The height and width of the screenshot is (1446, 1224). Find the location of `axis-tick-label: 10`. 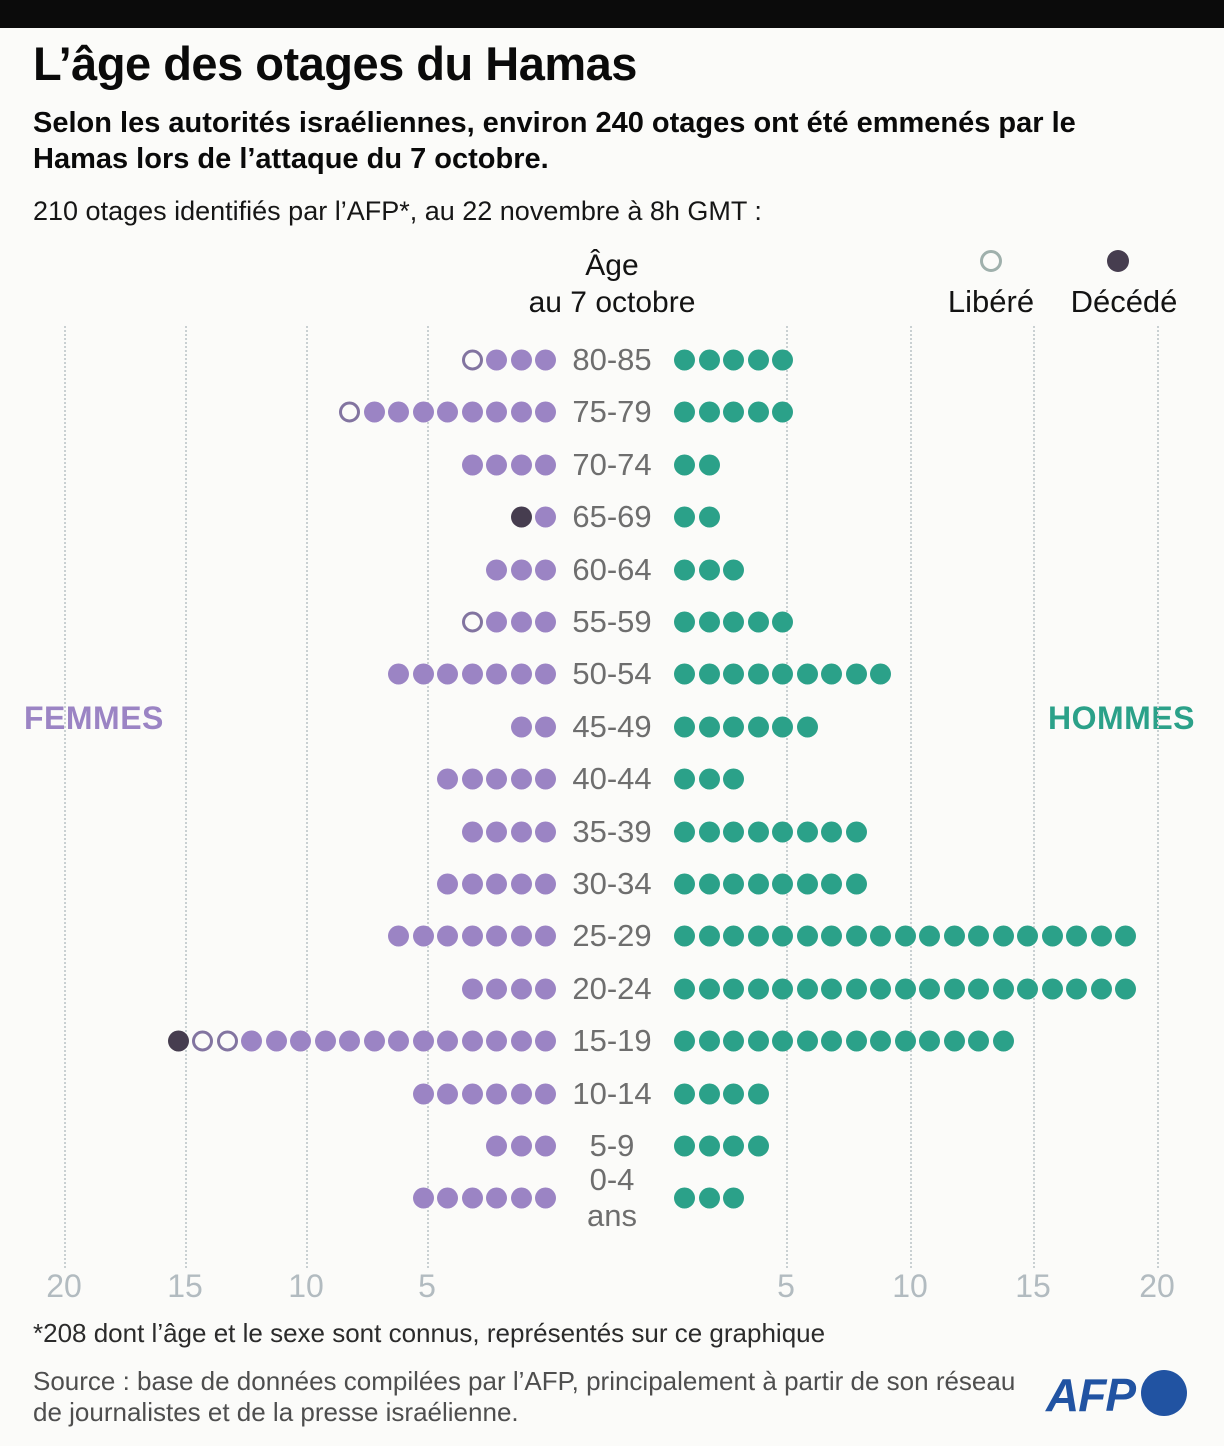

axis-tick-label: 10 is located at coordinates (306, 1286).